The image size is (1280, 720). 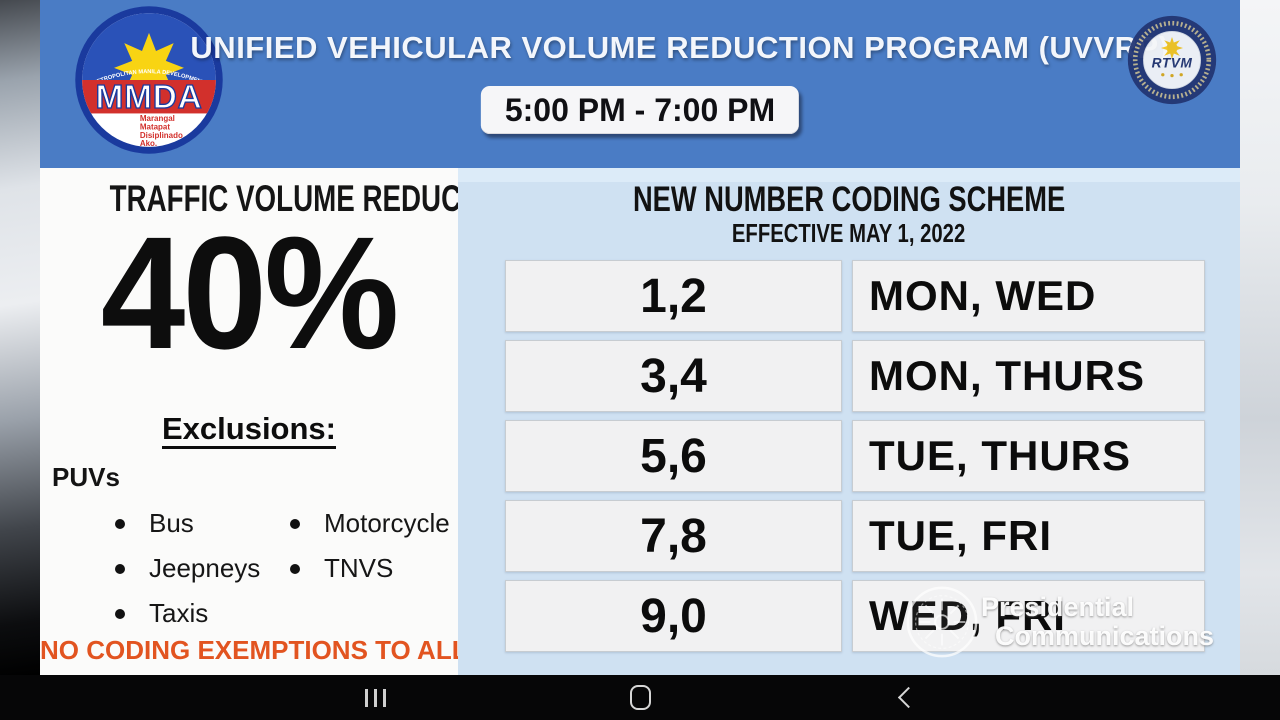 I want to click on no-exemptions-note: NO CODING EXEMPTIONS TO ALL, so click(x=254, y=650).